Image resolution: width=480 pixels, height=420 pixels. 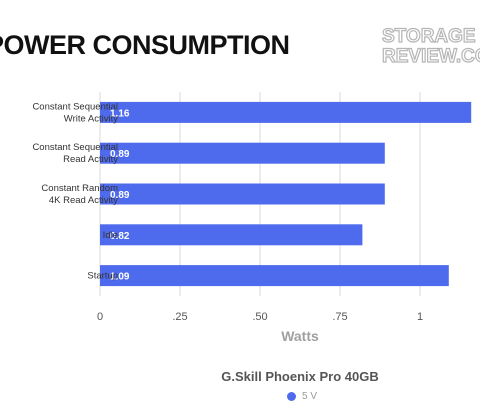 What do you see at coordinates (120, 113) in the screenshot?
I see `bar-value-label: 1.16` at bounding box center [120, 113].